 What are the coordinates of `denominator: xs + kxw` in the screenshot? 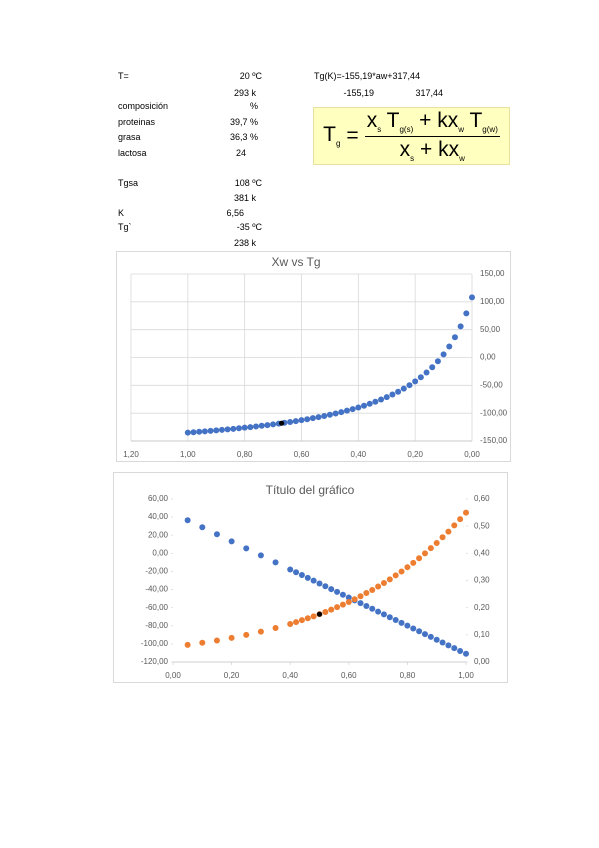 It's located at (432, 150).